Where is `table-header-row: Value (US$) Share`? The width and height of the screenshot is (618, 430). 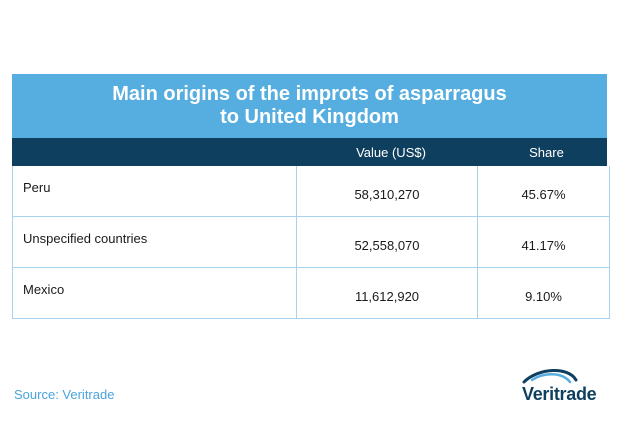
table-header-row: Value (US$) Share is located at coordinates (309, 152).